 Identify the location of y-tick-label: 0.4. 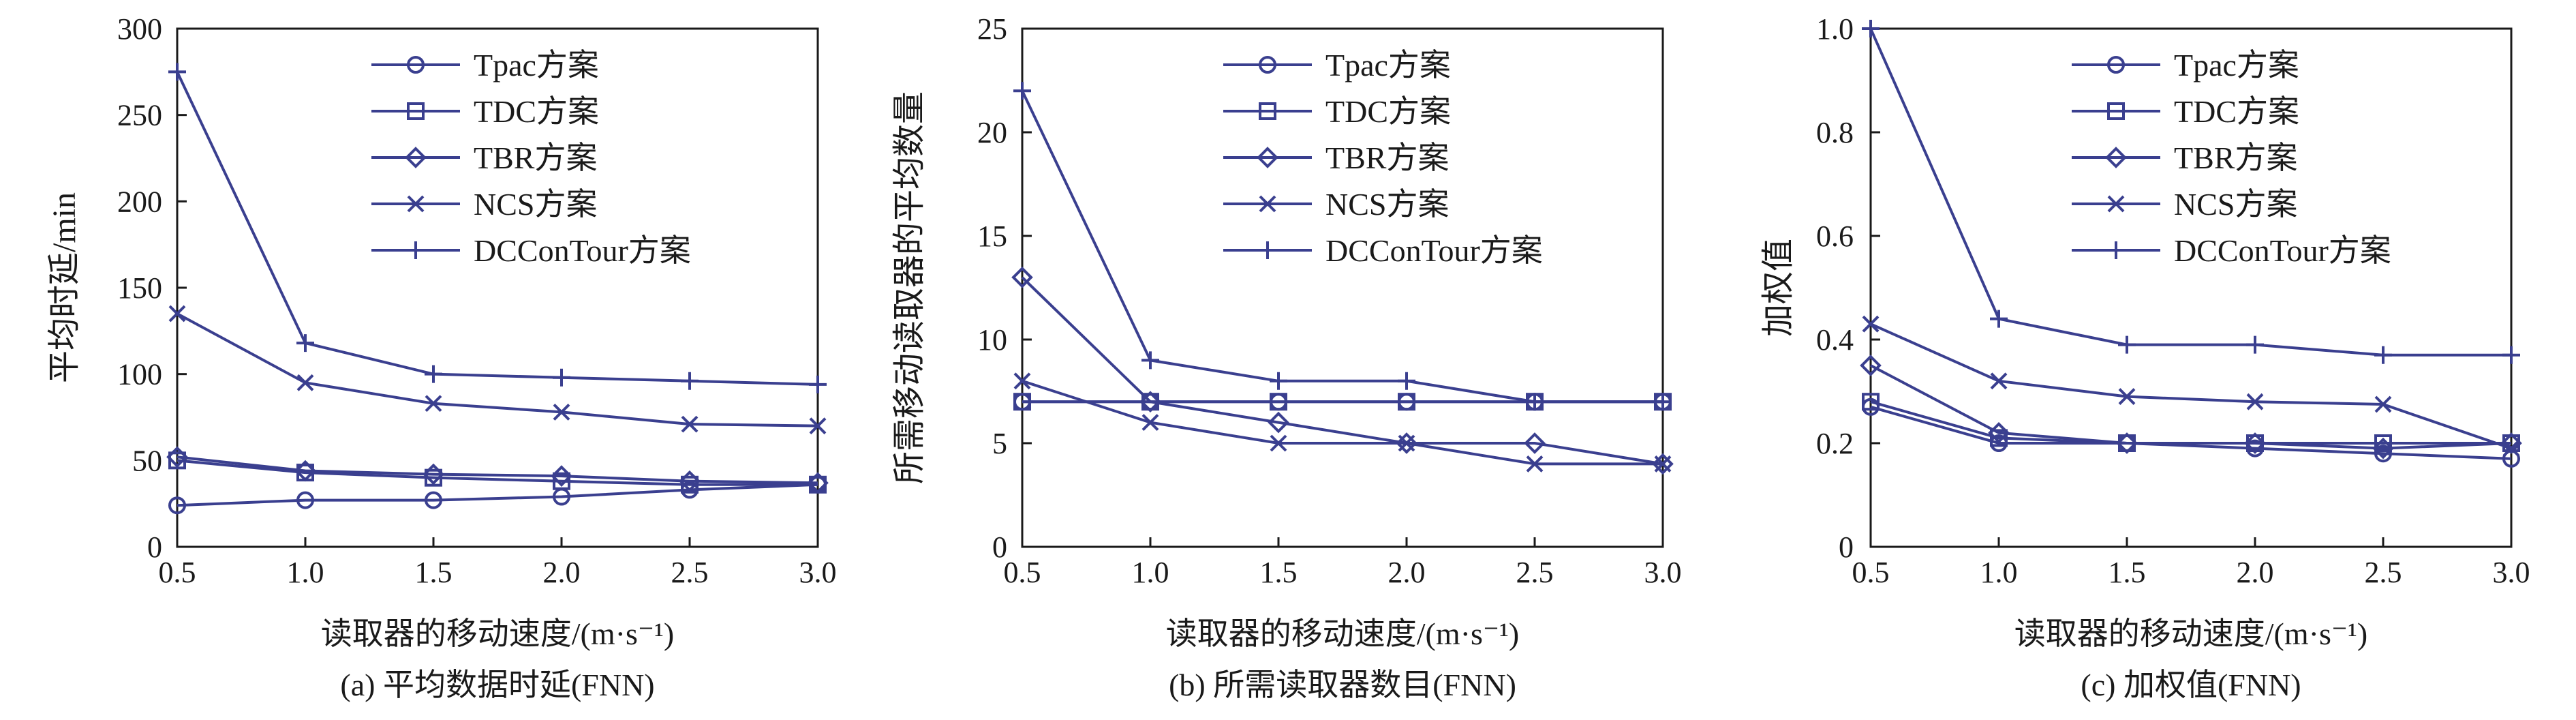
(1835, 340).